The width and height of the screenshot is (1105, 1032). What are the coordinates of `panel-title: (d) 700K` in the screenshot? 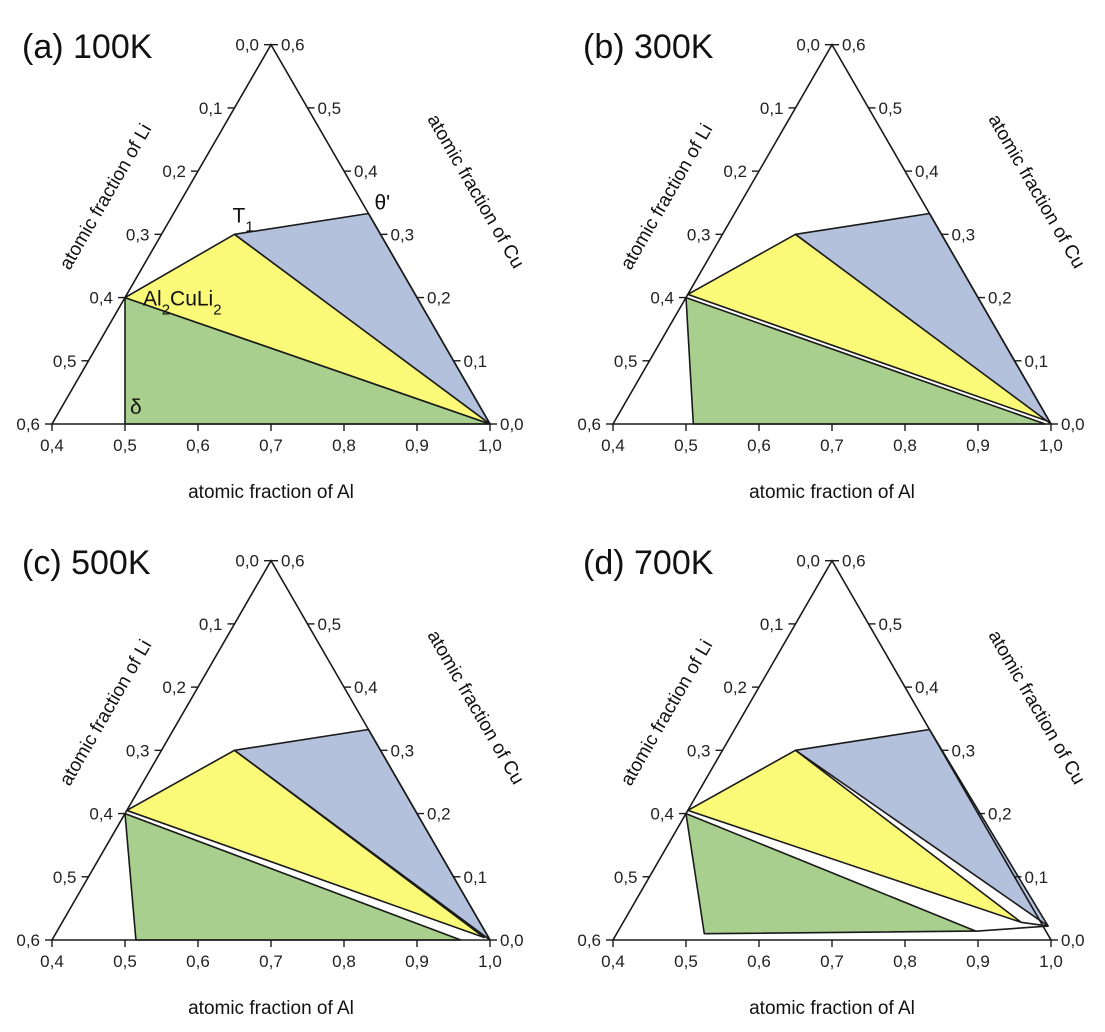 It's located at (648, 563).